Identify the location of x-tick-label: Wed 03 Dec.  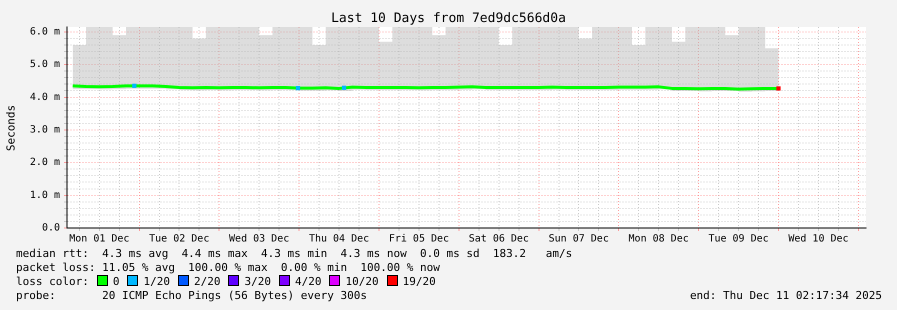
(259, 239).